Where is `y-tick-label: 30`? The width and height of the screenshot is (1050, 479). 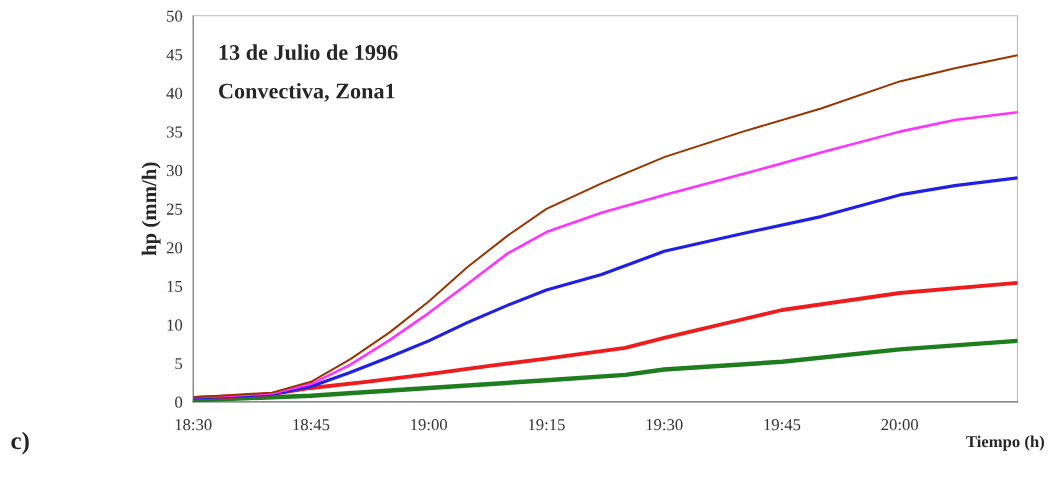
y-tick-label: 30 is located at coordinates (174, 170).